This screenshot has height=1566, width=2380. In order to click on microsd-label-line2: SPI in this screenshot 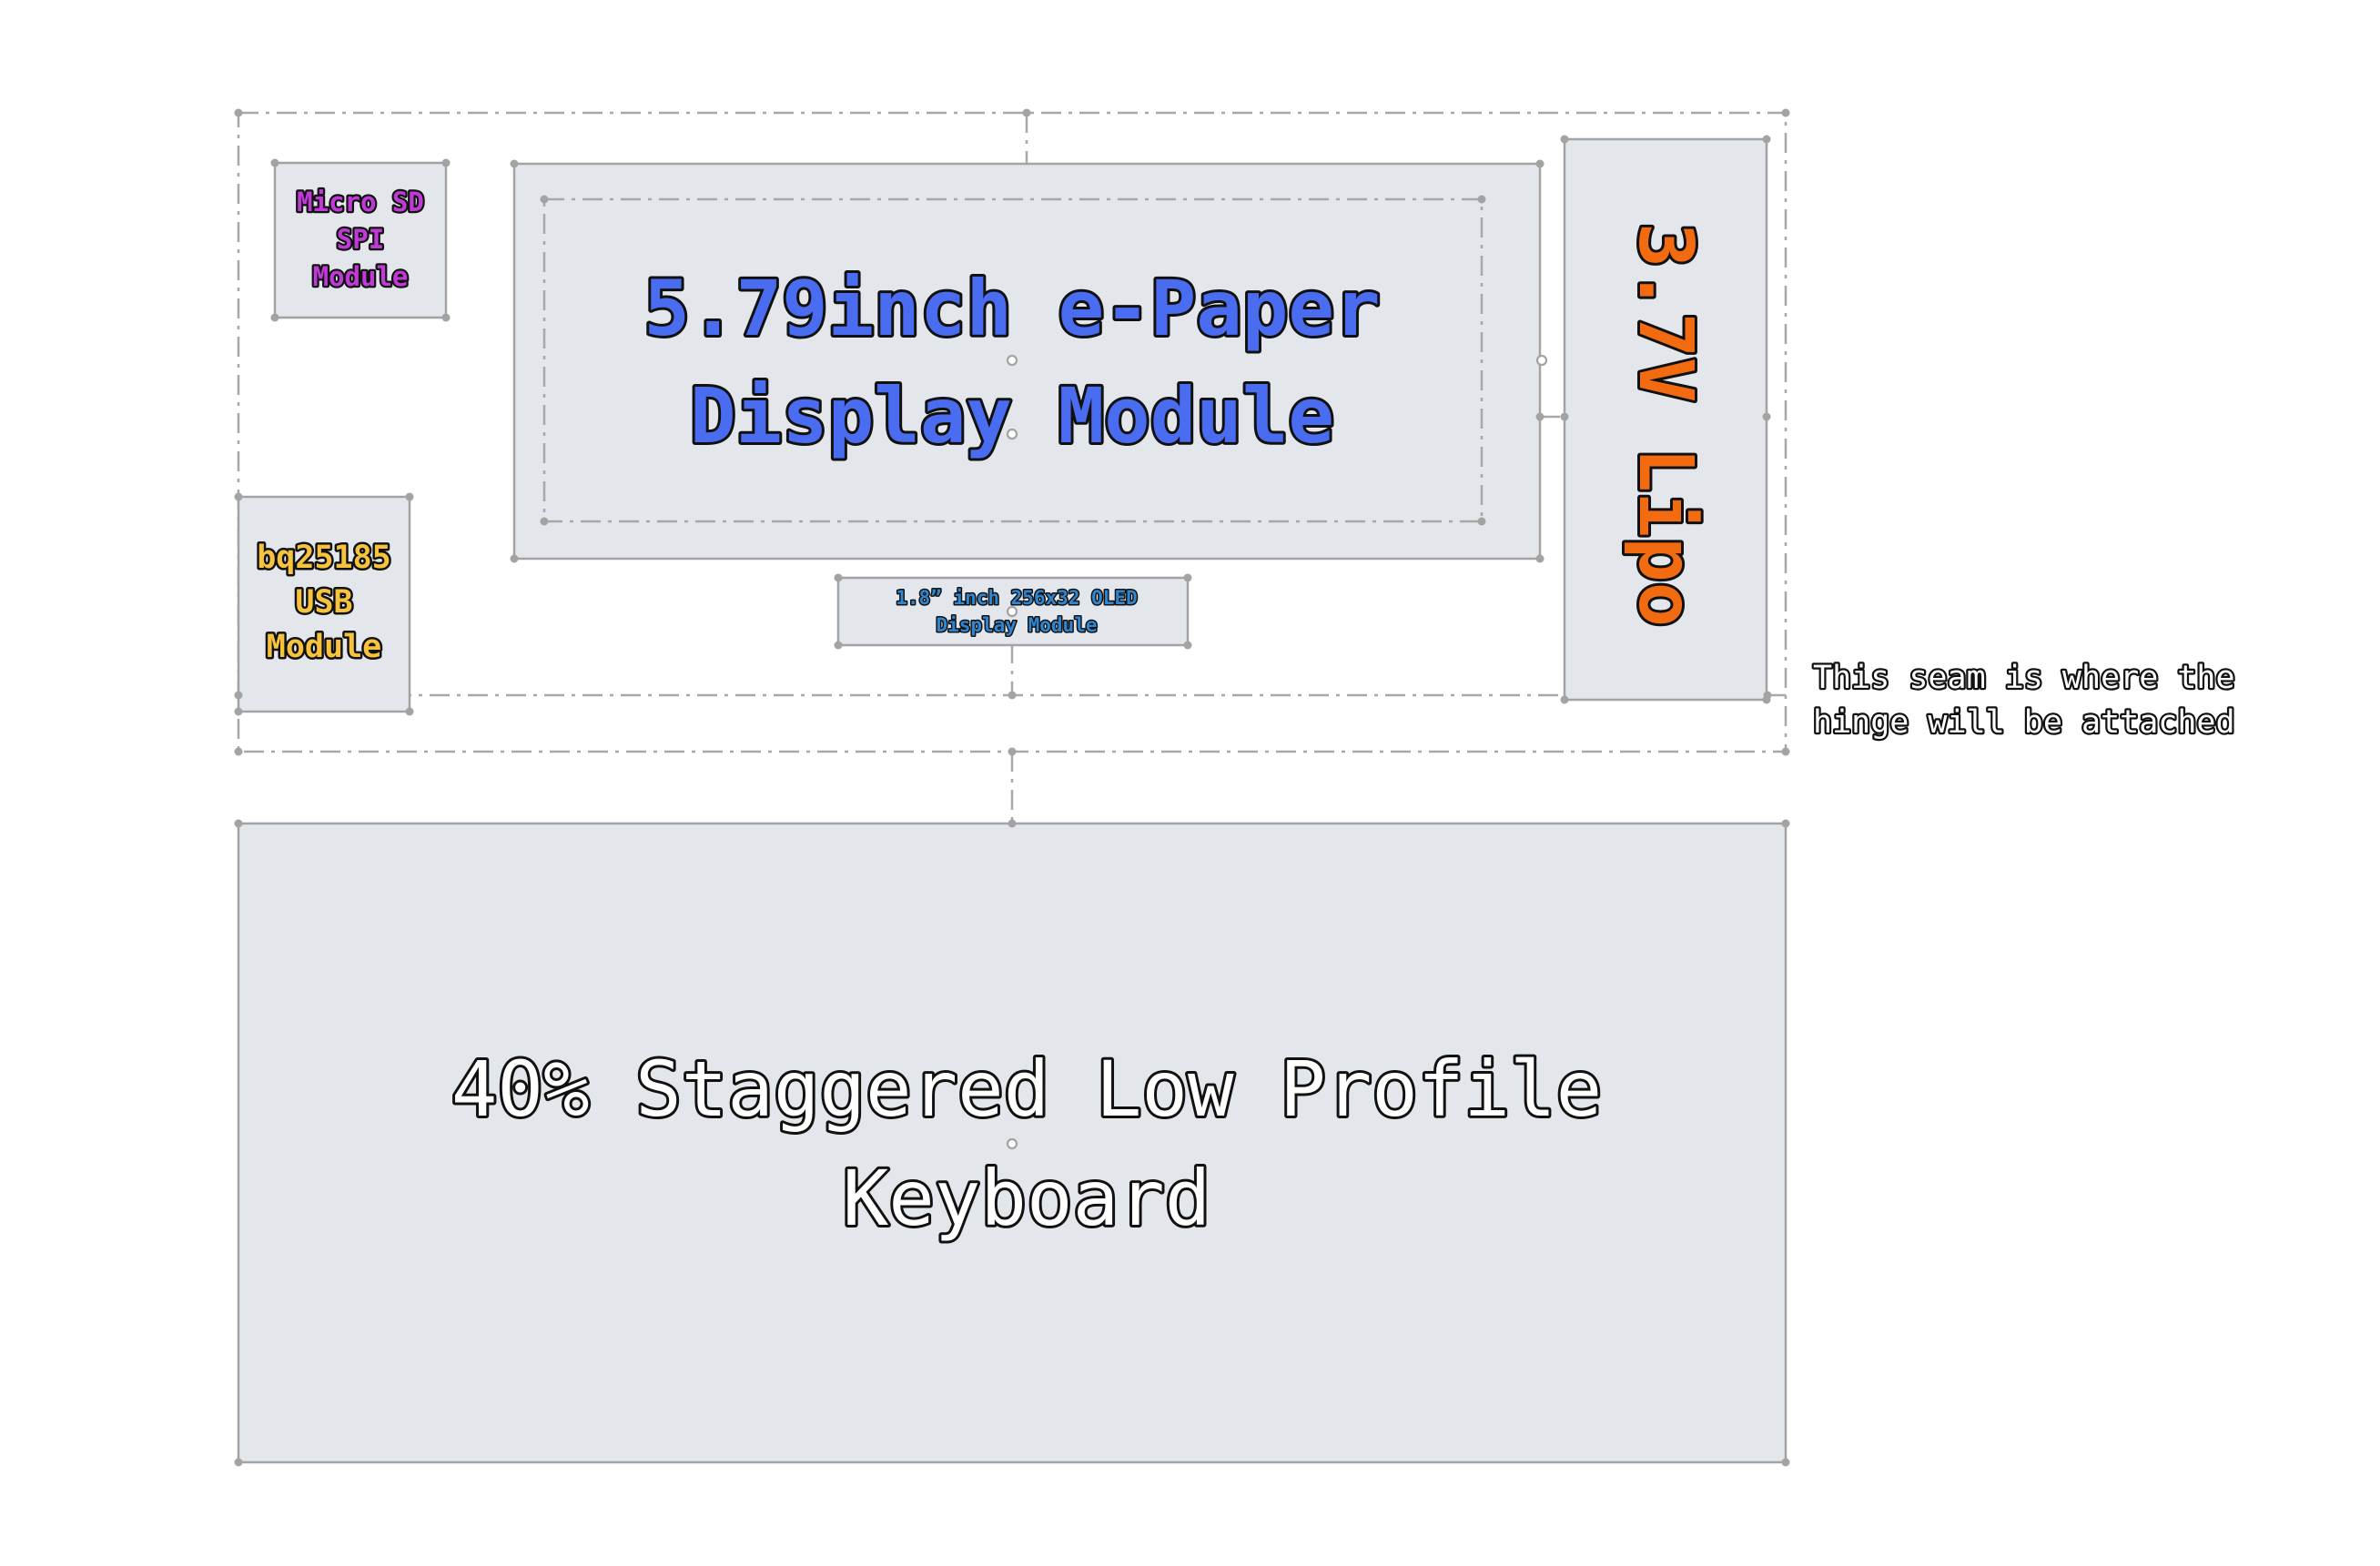, I will do `click(361, 239)`.